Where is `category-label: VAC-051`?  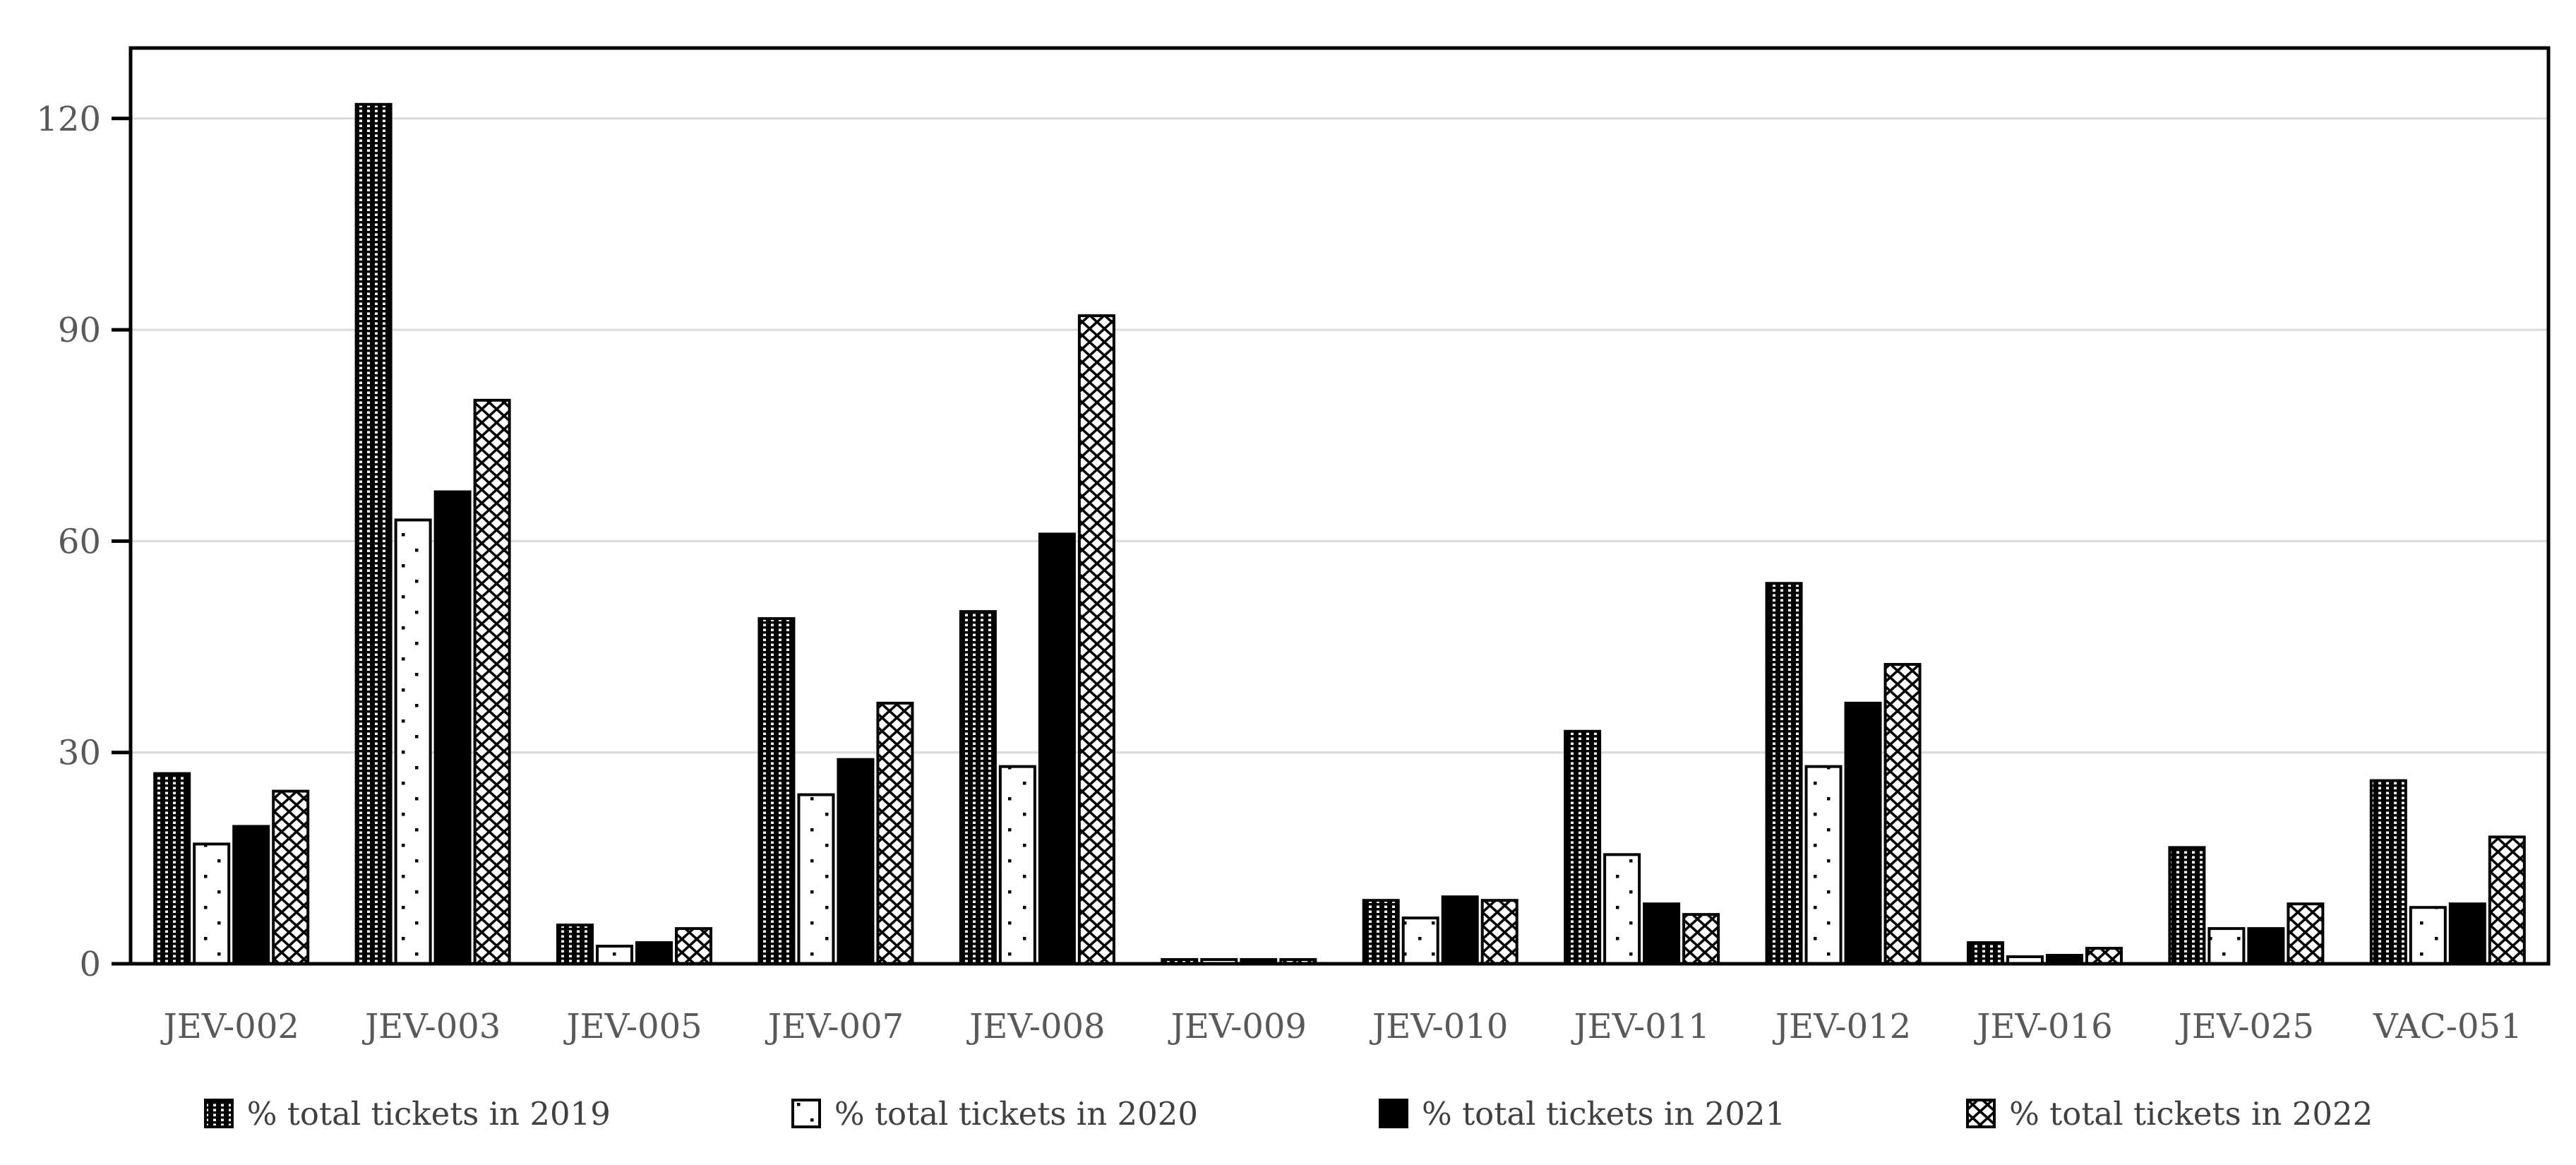 category-label: VAC-051 is located at coordinates (2447, 1026).